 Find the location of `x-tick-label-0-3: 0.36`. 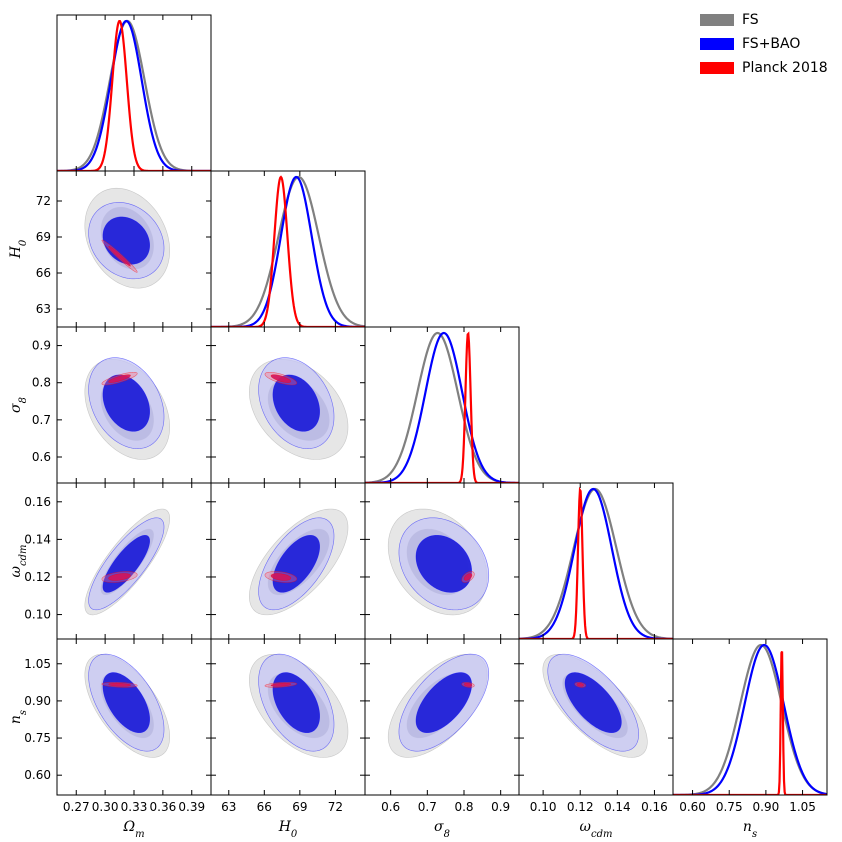

x-tick-label-0-3: 0.36 is located at coordinates (163, 807).